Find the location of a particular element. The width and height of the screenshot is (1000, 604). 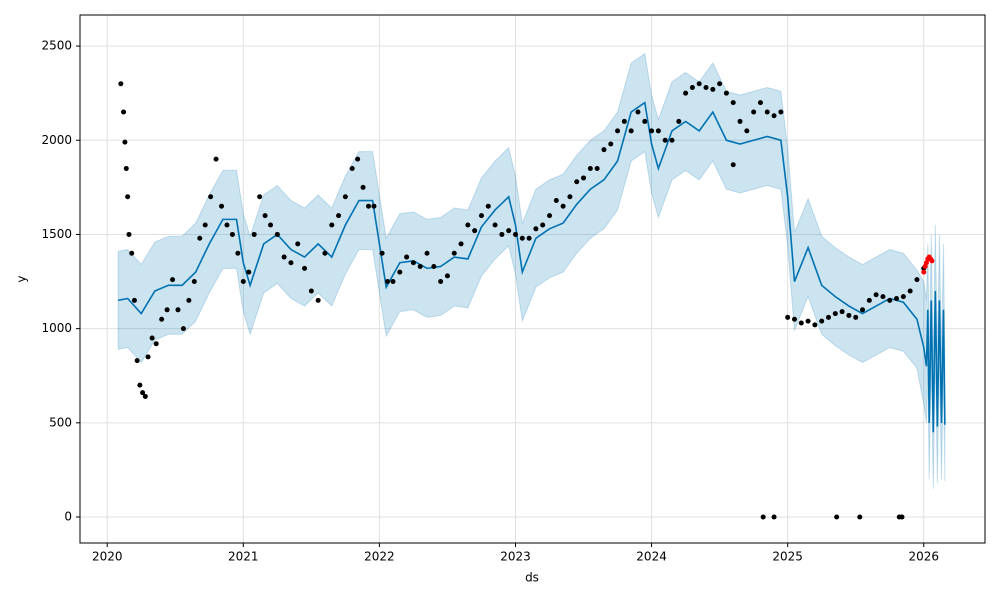

y-tick-label: 2500 is located at coordinates (56, 46).